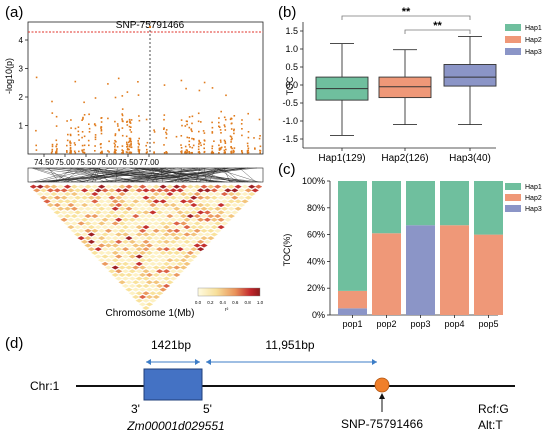  I want to click on boxplot-xtick-label: Hap3(40), so click(470, 158).